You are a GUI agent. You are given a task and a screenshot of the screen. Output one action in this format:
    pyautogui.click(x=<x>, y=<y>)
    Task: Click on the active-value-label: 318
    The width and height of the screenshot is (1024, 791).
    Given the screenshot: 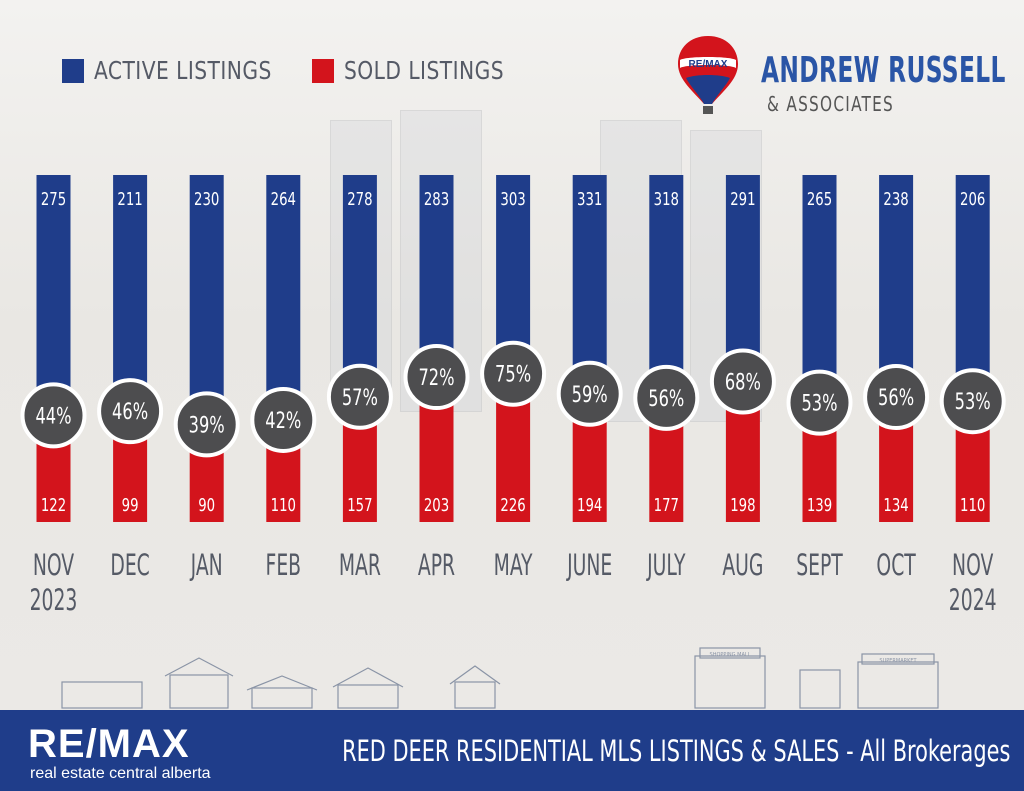 What is the action you would take?
    pyautogui.click(x=666, y=199)
    